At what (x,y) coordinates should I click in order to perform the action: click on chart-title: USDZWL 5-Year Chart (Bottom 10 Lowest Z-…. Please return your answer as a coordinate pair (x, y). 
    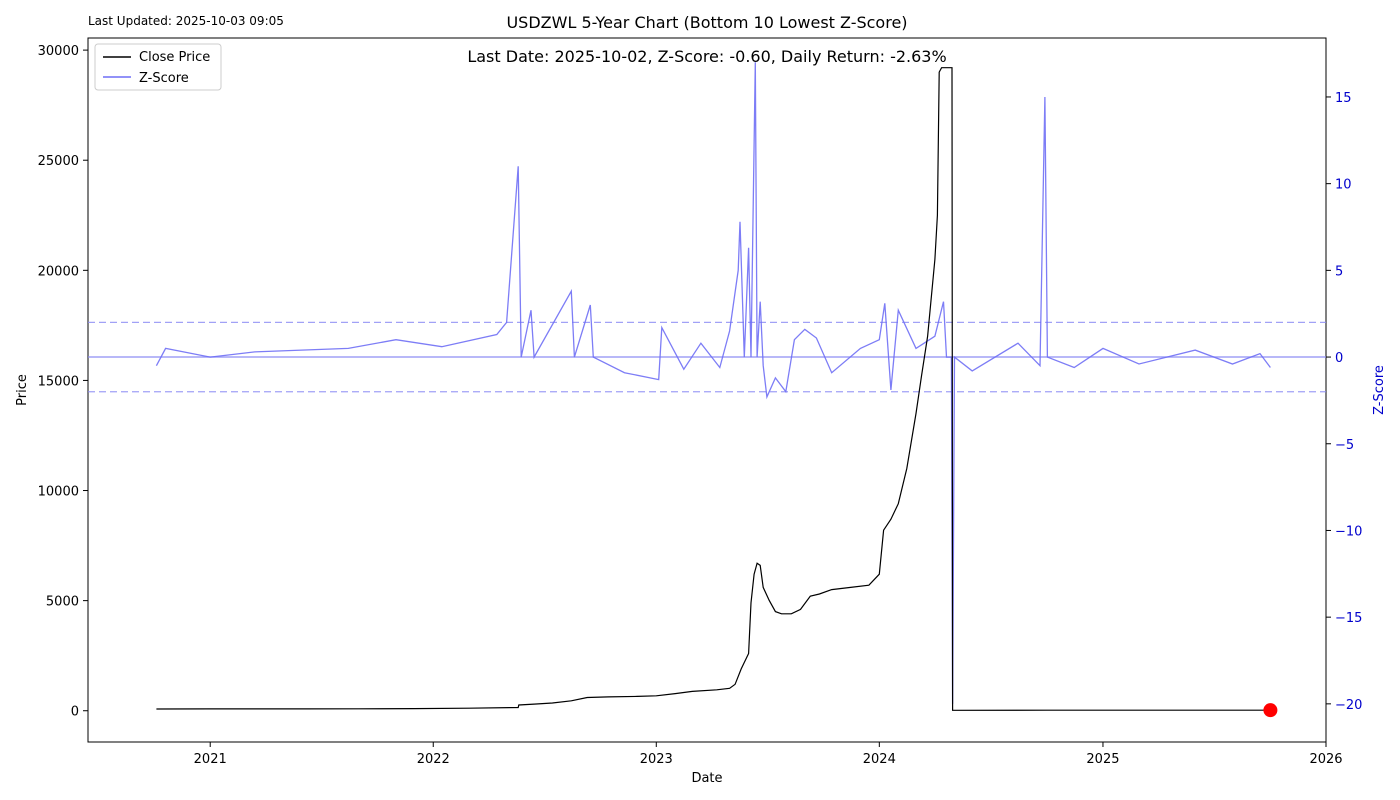
    Looking at the image, I should click on (706, 22).